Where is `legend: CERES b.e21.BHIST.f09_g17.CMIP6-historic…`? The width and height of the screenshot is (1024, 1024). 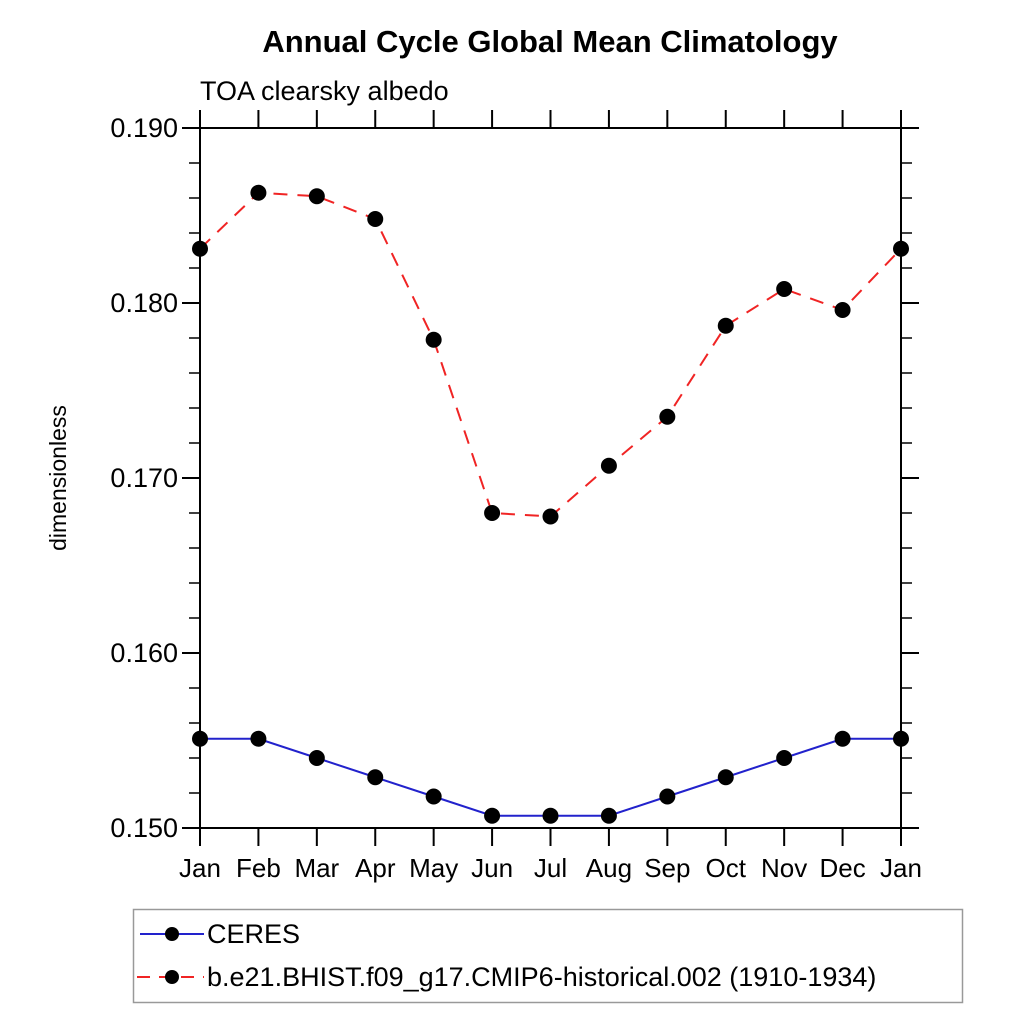 legend: CERES b.e21.BHIST.f09_g17.CMIP6-historic… is located at coordinates (548, 956).